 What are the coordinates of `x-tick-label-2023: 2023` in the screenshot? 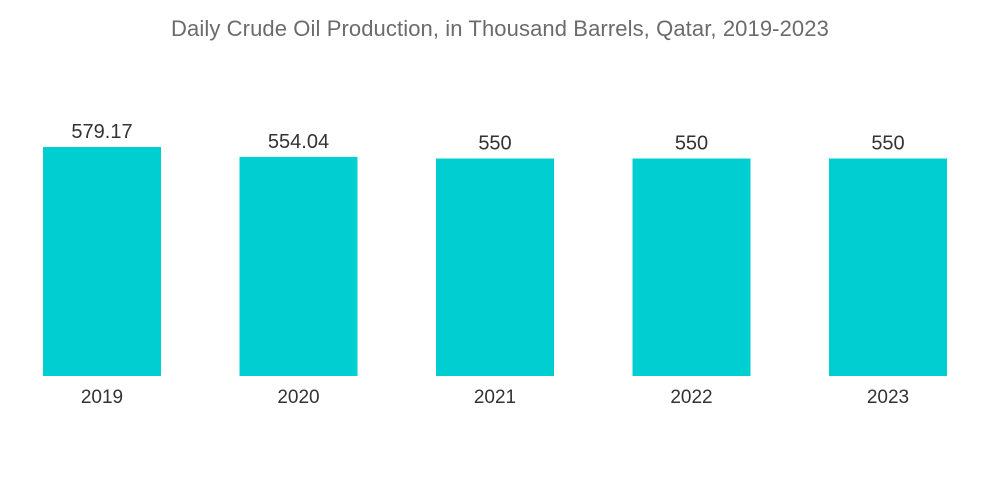 It's located at (888, 397).